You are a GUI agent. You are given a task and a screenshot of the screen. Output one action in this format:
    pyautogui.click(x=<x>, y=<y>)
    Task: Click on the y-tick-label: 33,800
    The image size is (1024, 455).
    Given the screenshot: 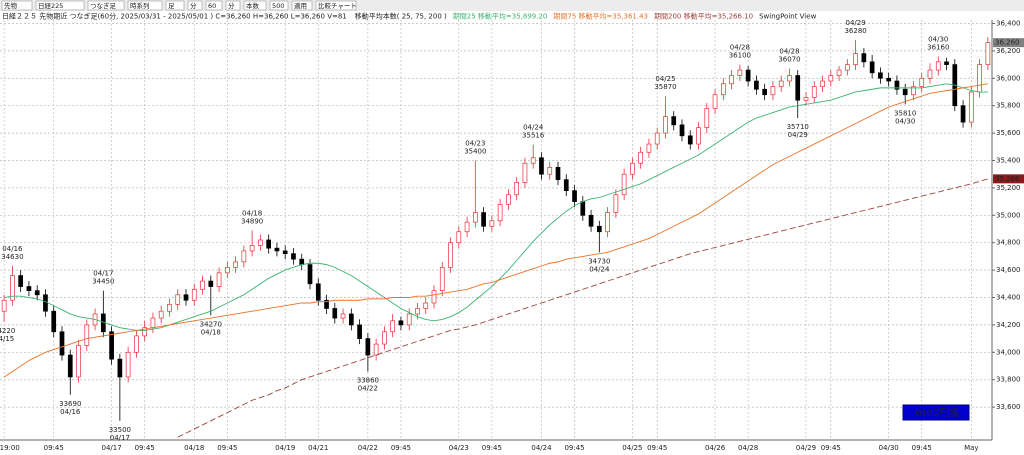 What is the action you would take?
    pyautogui.click(x=1008, y=380)
    